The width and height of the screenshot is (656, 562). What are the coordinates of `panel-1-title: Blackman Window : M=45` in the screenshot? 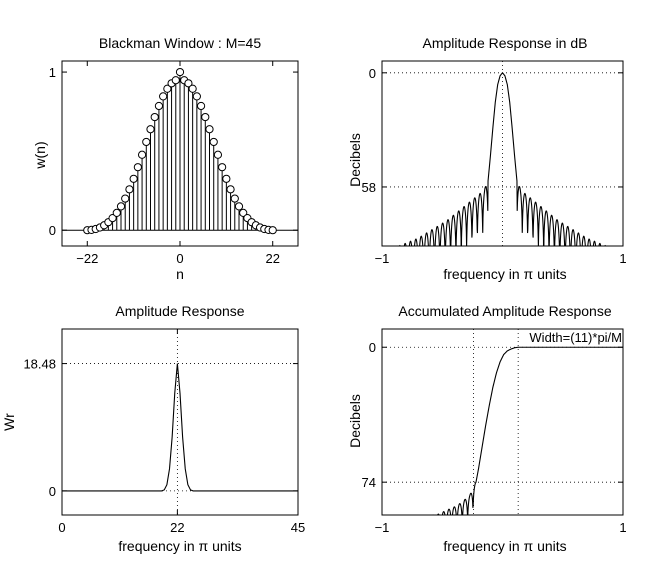 It's located at (180, 43).